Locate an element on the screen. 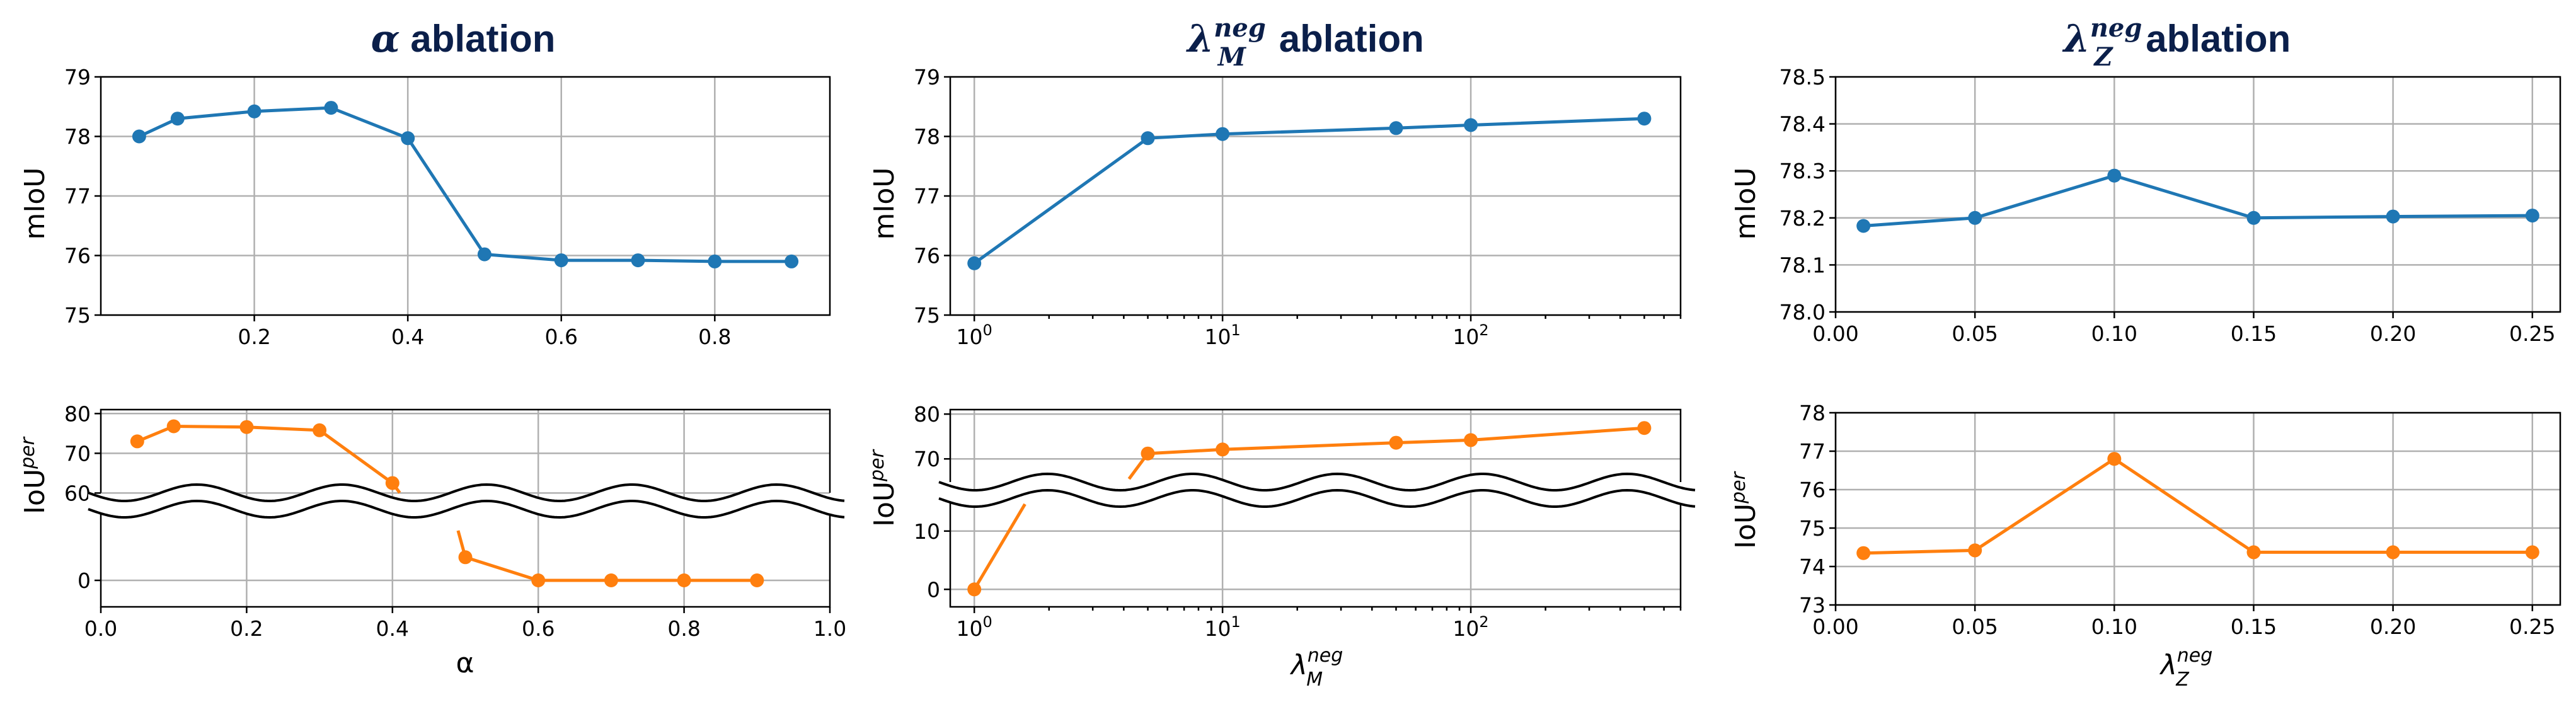 The height and width of the screenshot is (719, 2576). x-axis-label-subscript: M is located at coordinates (1314, 680).